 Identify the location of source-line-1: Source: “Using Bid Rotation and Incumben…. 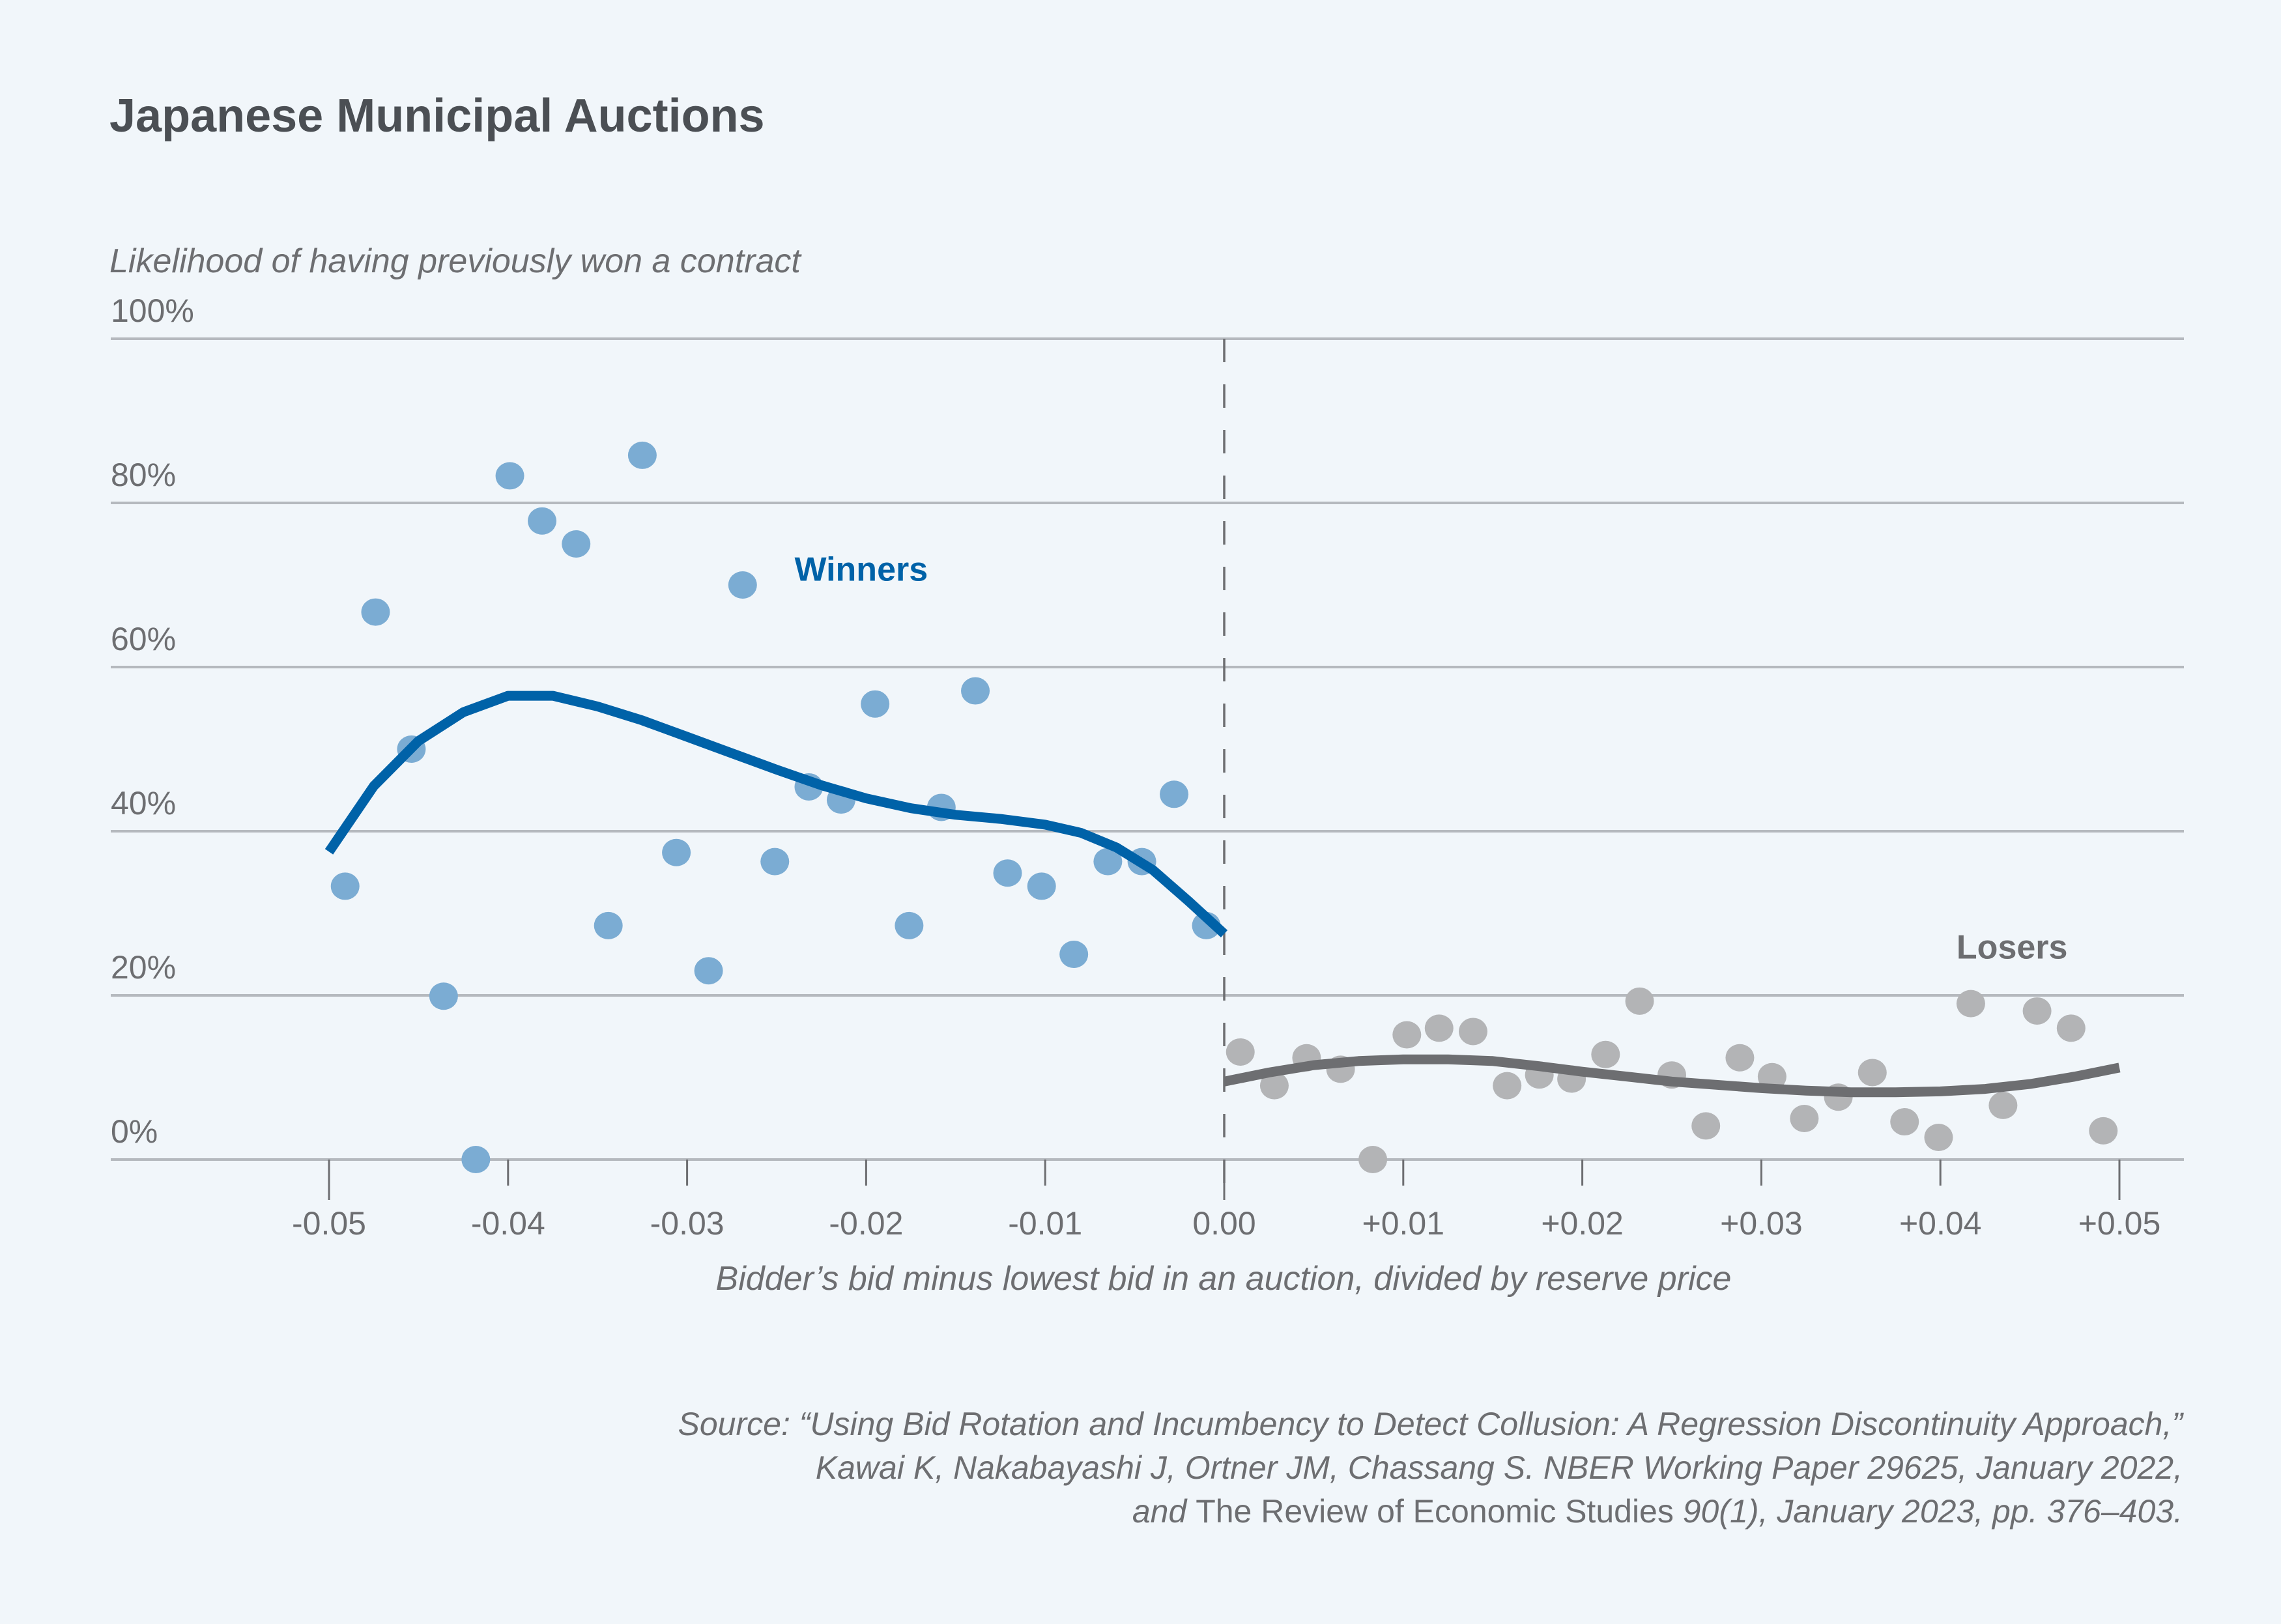
(1431, 1424).